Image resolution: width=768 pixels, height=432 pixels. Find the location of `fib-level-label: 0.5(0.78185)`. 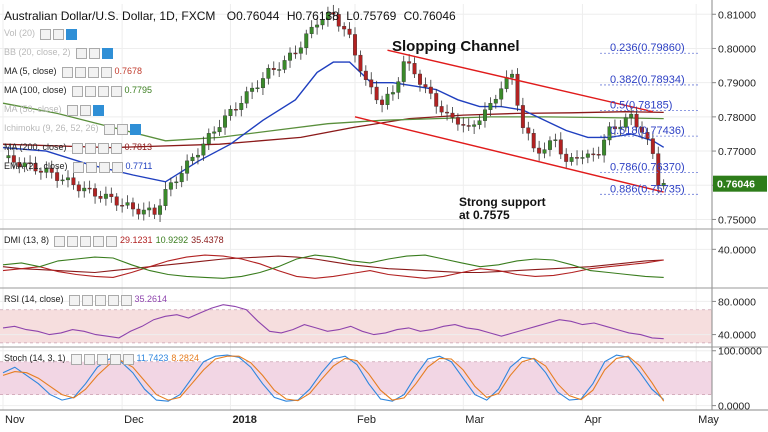

fib-level-label: 0.5(0.78185) is located at coordinates (641, 106).